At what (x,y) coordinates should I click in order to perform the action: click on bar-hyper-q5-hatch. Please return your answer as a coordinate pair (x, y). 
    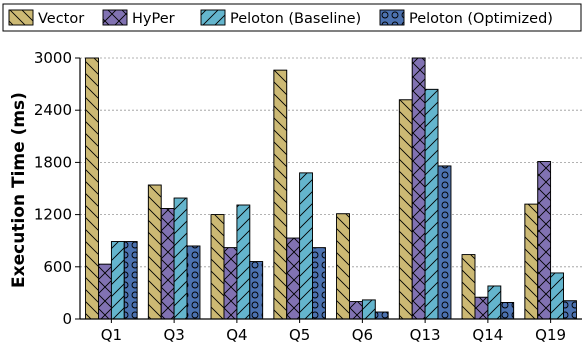
    Looking at the image, I should click on (293, 278).